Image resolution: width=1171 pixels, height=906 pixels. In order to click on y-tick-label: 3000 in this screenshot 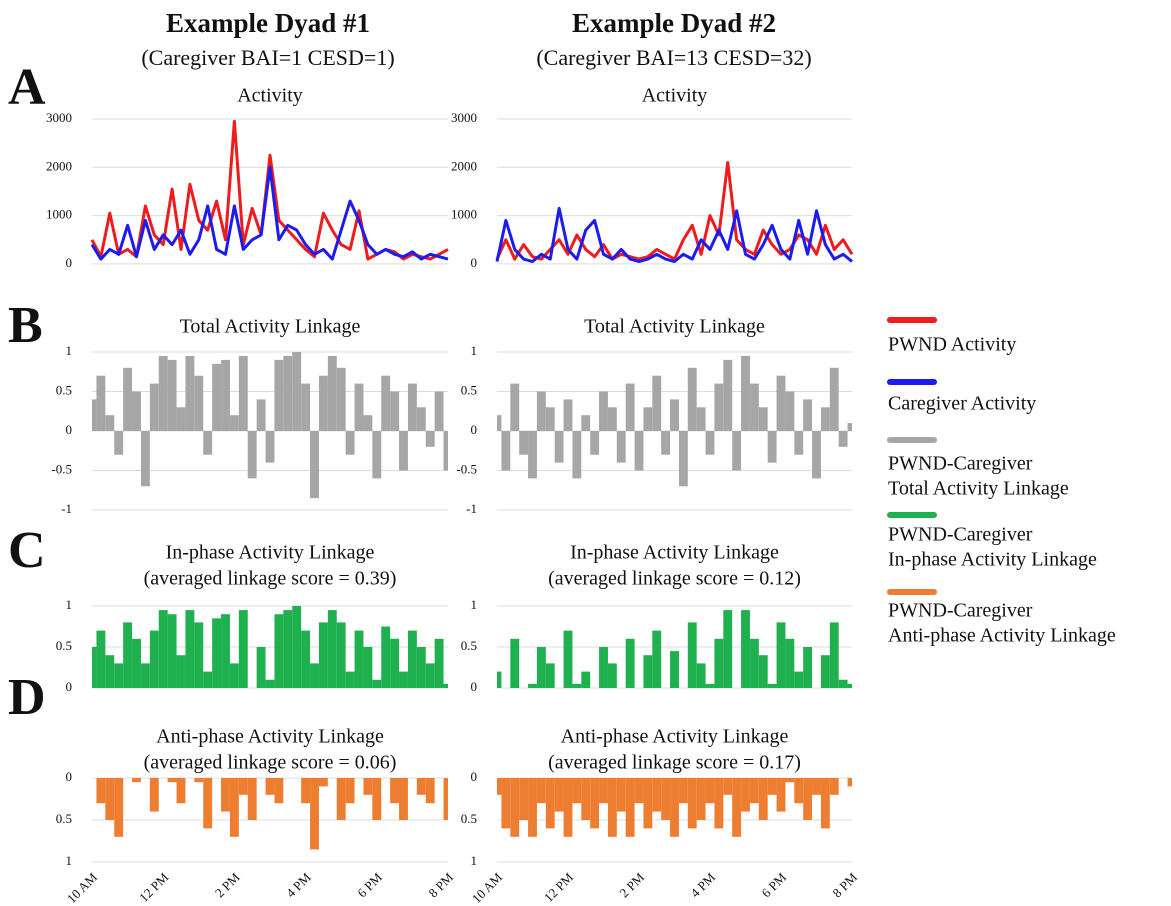, I will do `click(59, 117)`.